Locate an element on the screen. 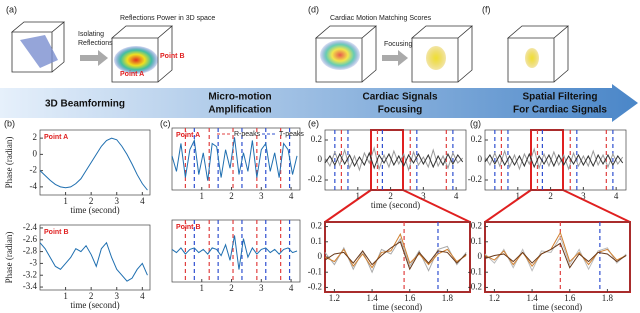 The width and height of the screenshot is (640, 313). y-tick-label: -2.4 is located at coordinates (30, 227).